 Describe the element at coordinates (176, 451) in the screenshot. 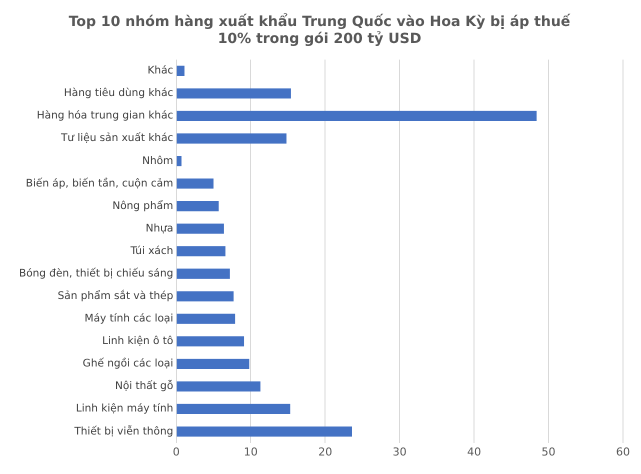

I see `x-tick-label: 0` at that location.